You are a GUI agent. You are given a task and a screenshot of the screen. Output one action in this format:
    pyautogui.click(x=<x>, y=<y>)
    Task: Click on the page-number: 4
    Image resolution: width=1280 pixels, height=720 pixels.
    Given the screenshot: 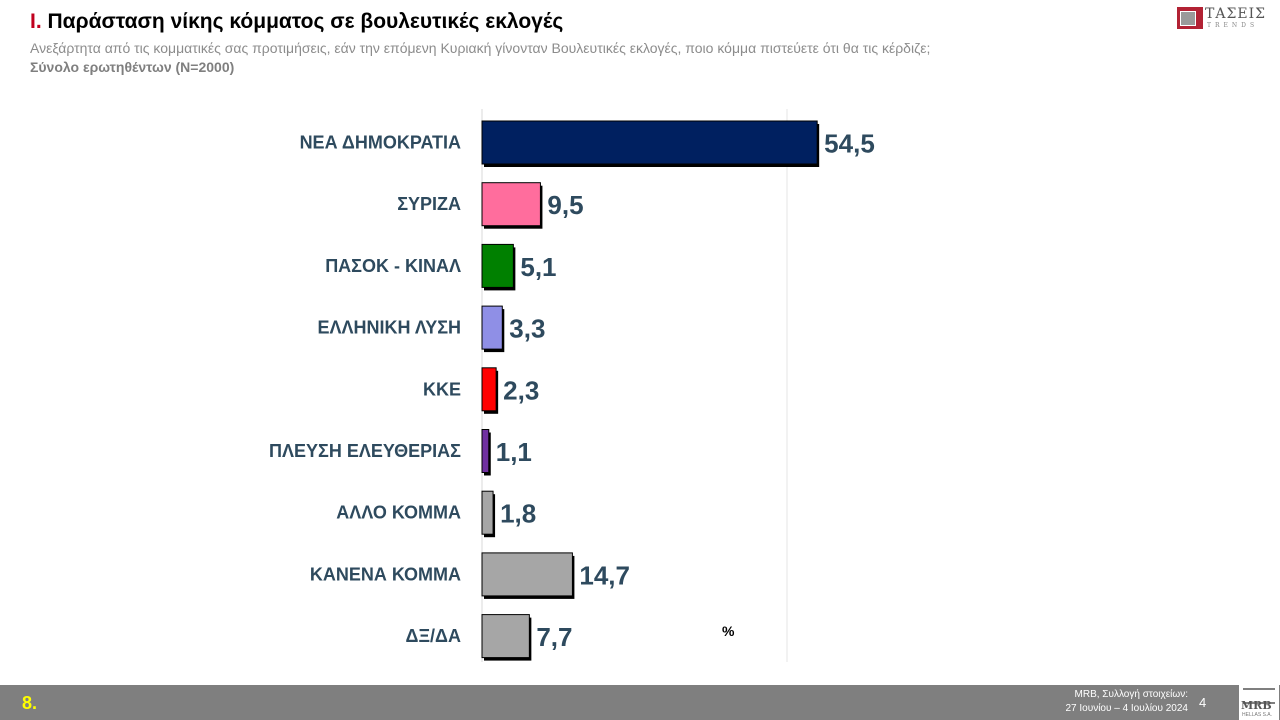 What is the action you would take?
    pyautogui.click(x=1203, y=702)
    